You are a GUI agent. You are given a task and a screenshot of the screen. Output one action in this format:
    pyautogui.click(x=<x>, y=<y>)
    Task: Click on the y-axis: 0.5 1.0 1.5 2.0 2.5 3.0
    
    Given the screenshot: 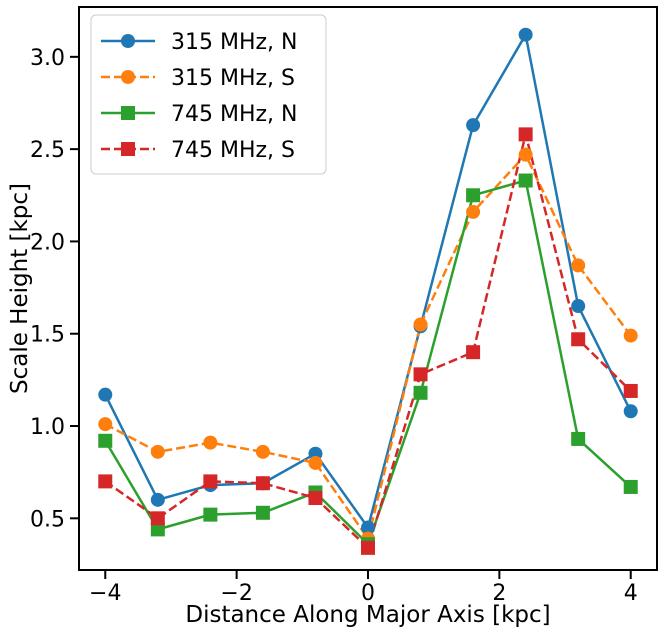 What is the action you would take?
    pyautogui.click(x=54, y=289)
    